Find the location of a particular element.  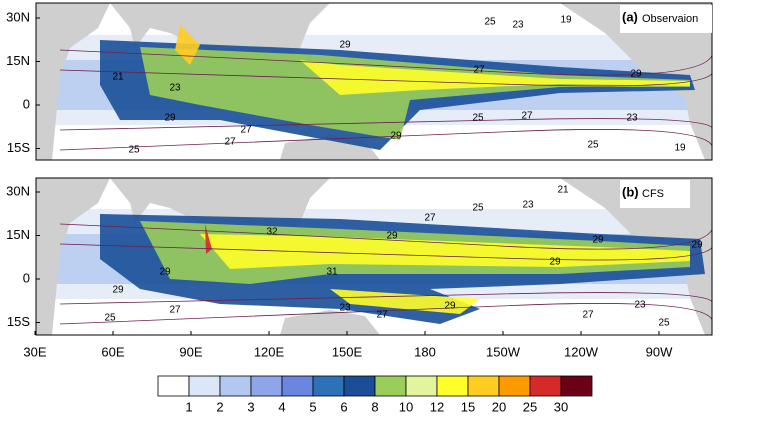

colorbar: 1 2 3 4 5 6 8 10 12 15 20 25 30 is located at coordinates (375, 394).